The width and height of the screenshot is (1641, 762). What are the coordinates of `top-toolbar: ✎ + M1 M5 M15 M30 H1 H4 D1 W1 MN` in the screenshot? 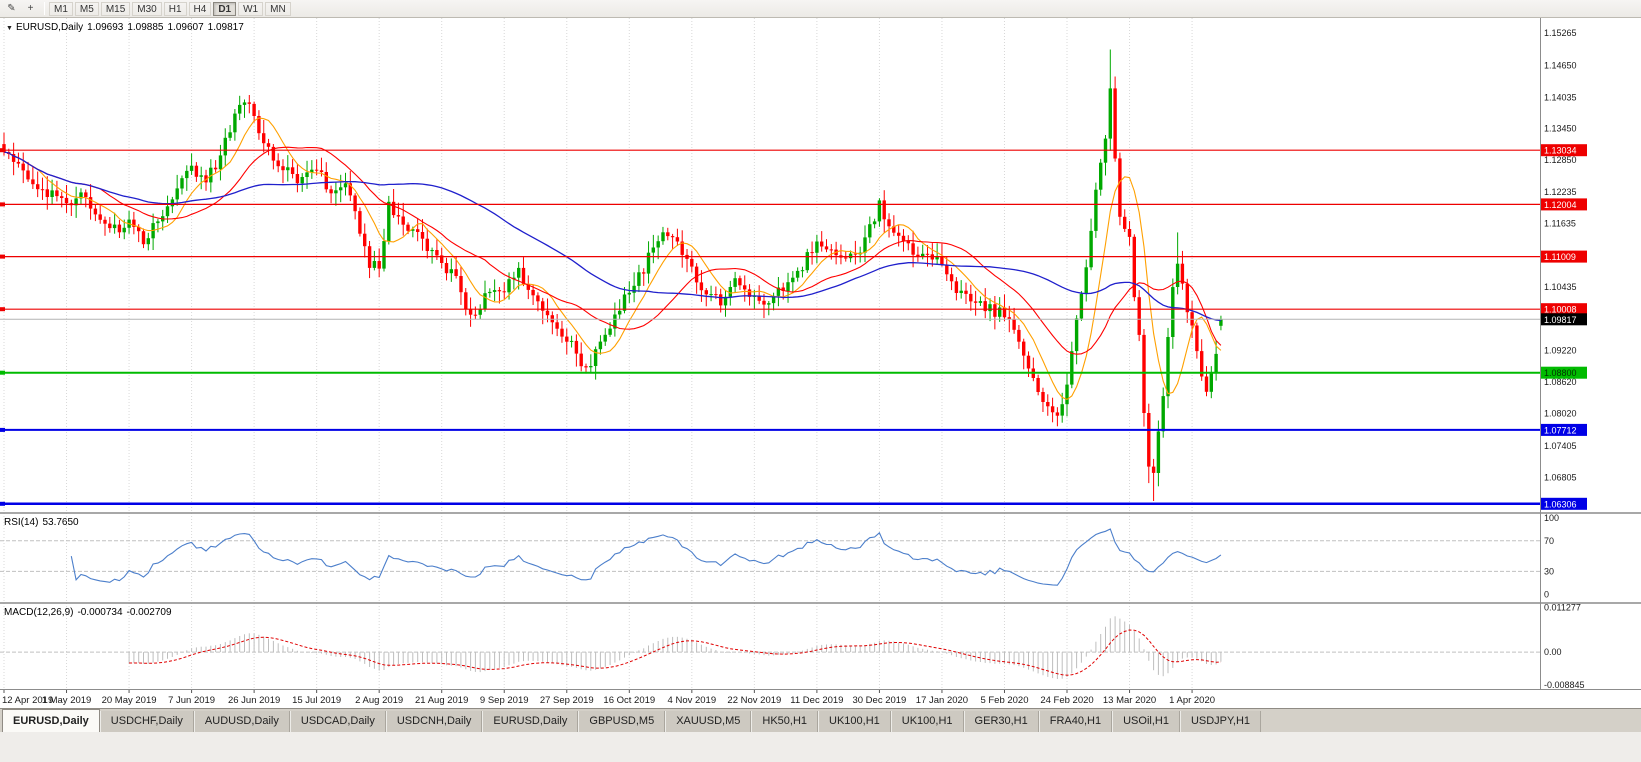 It's located at (820, 9).